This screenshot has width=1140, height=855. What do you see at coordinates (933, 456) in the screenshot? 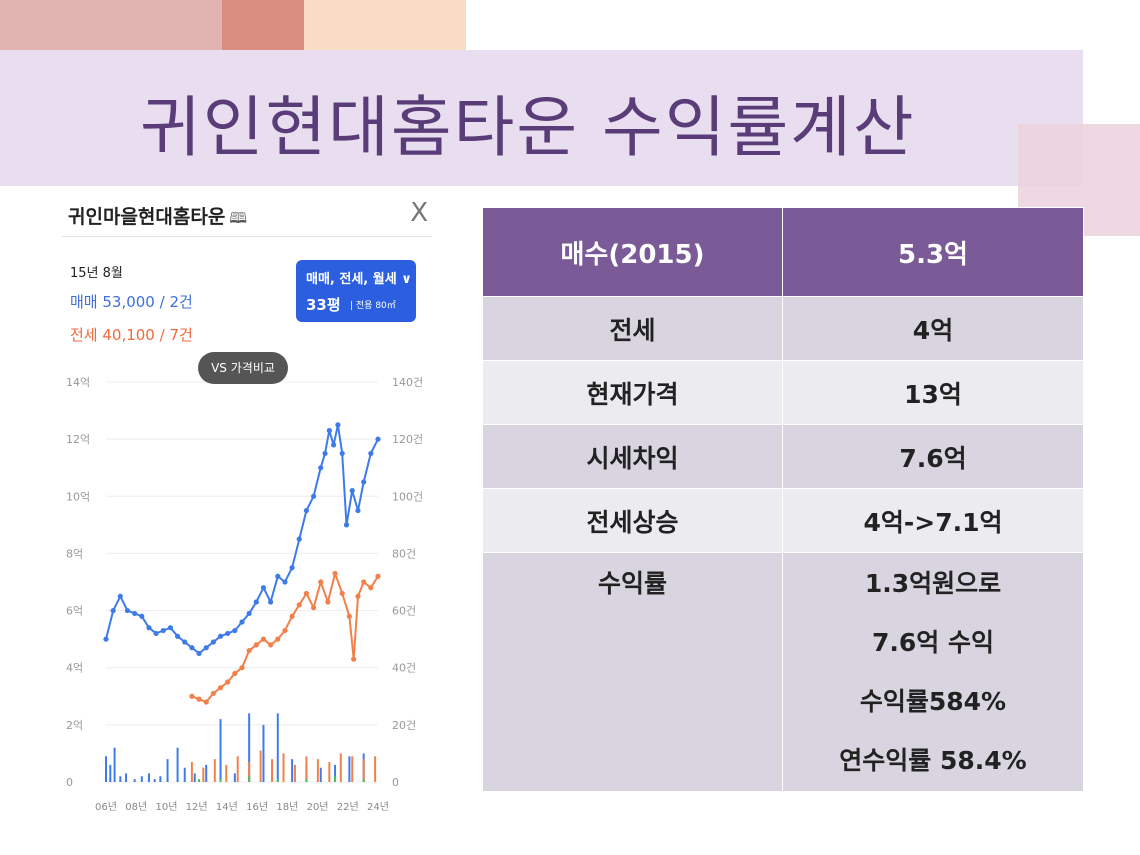
I see `row-value: 7.6억` at bounding box center [933, 456].